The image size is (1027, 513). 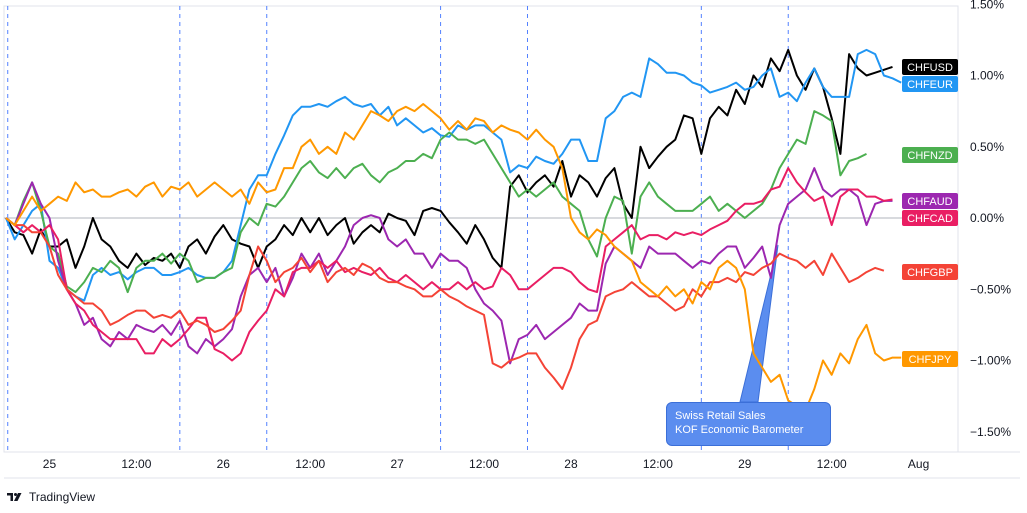 I want to click on label-badge-chfjpy, so click(x=930, y=359).